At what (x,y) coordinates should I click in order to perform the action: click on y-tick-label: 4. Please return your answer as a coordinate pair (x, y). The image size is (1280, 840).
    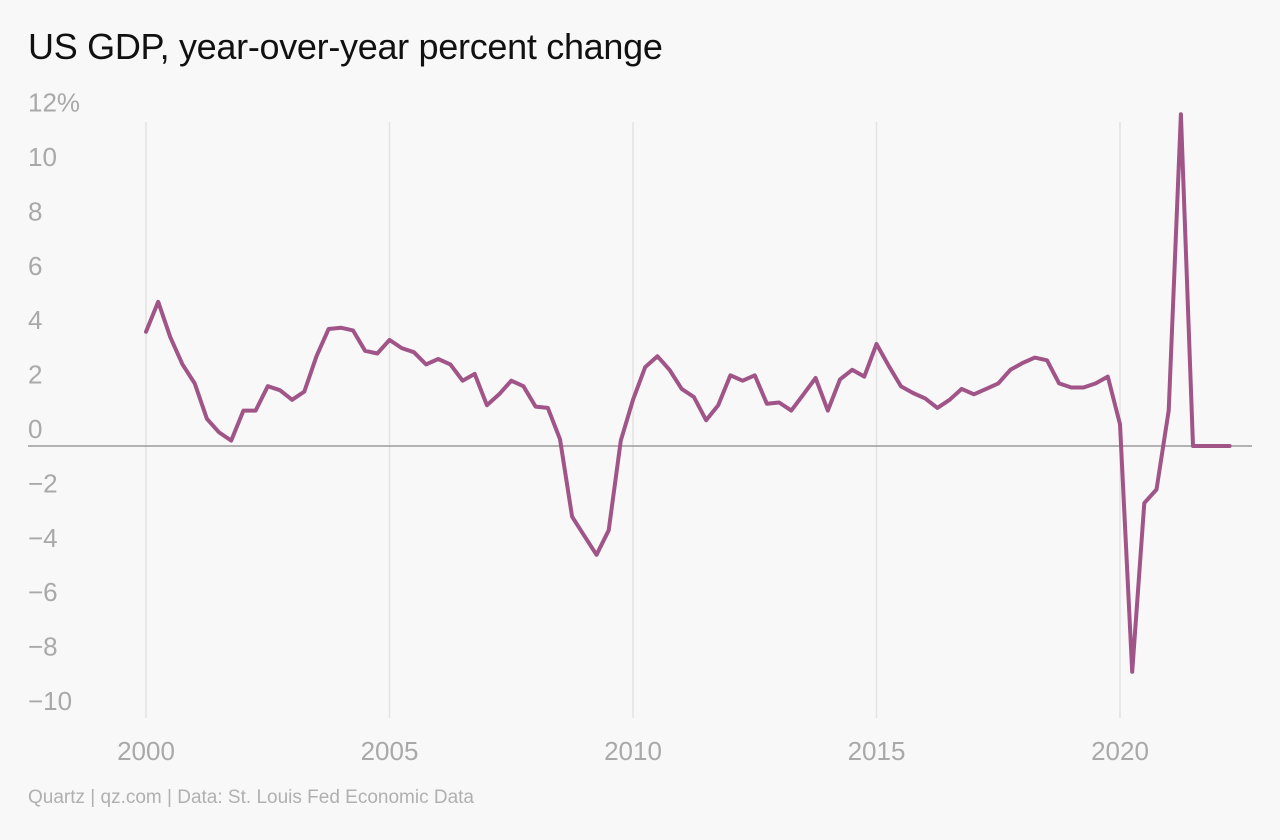
    Looking at the image, I should click on (35, 320).